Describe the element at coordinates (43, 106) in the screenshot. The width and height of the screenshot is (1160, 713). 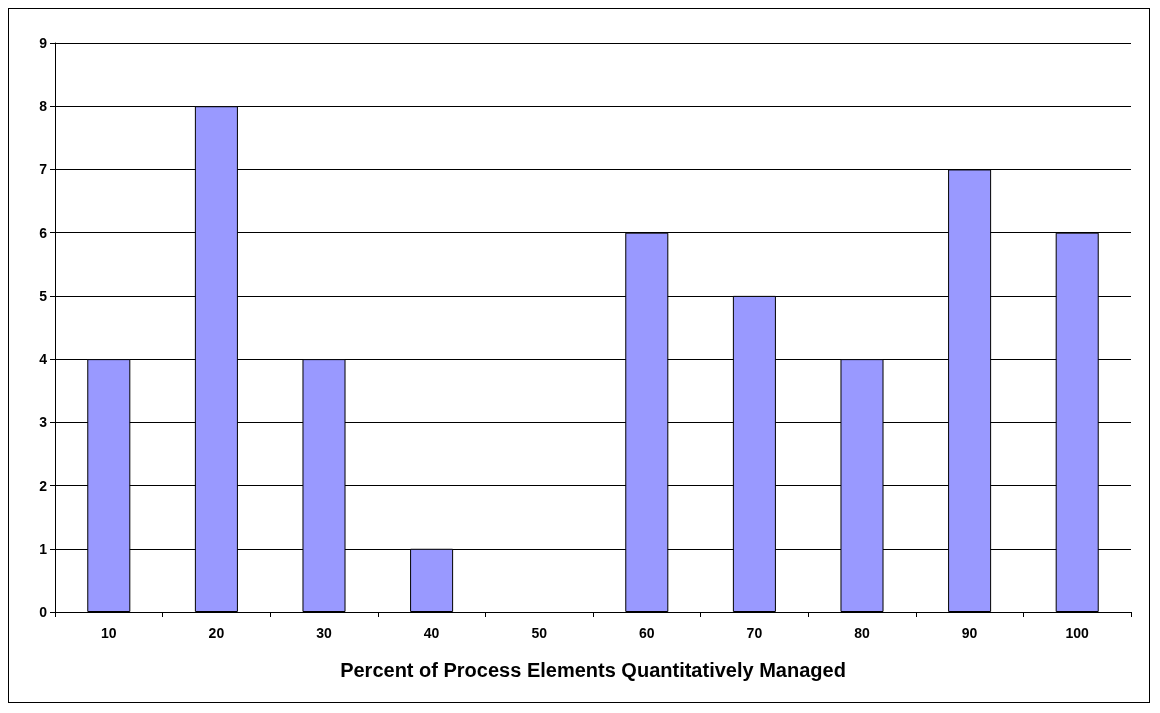
I see `y-tick-label: 8` at that location.